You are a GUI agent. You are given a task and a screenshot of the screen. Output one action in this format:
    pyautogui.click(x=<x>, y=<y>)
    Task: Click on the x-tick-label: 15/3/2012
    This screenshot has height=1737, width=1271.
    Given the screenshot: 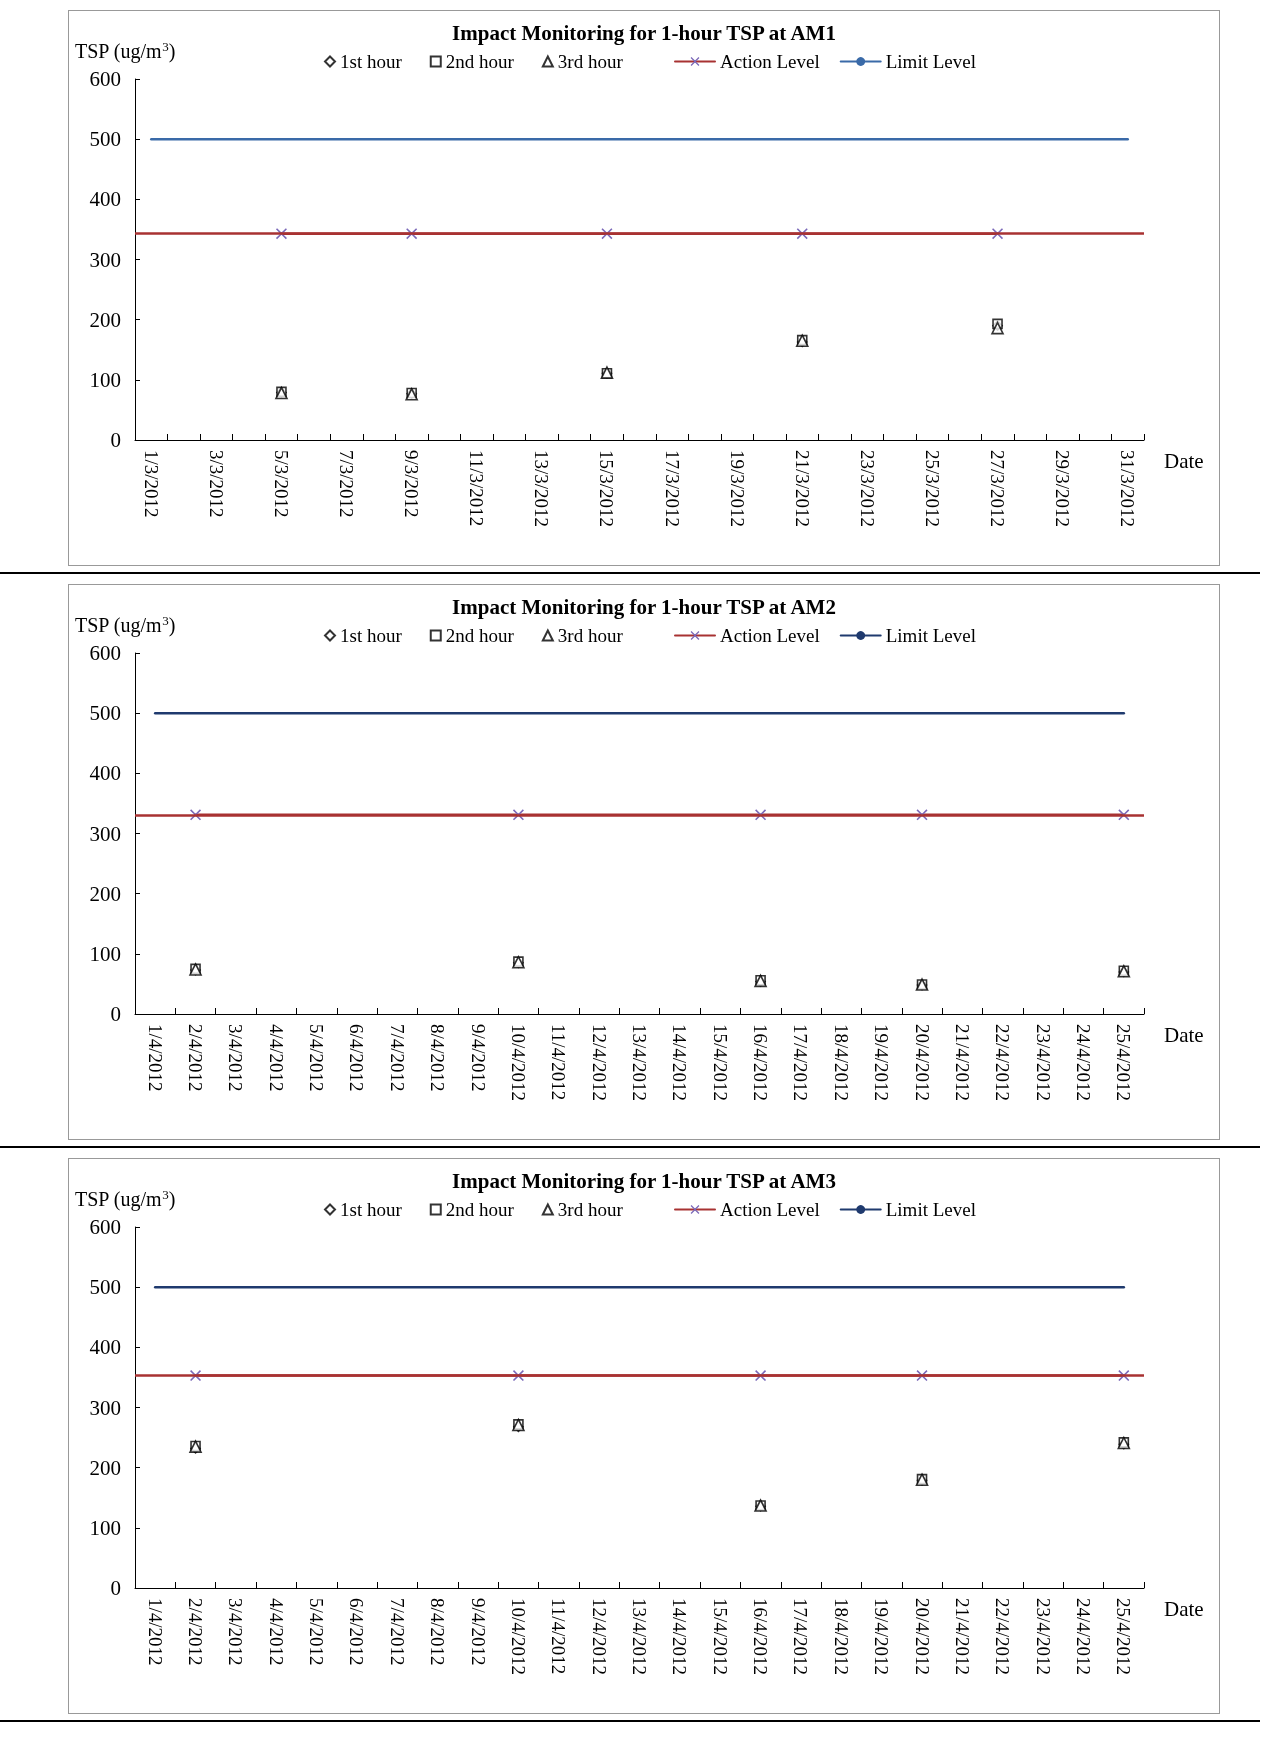 What is the action you would take?
    pyautogui.click(x=607, y=489)
    